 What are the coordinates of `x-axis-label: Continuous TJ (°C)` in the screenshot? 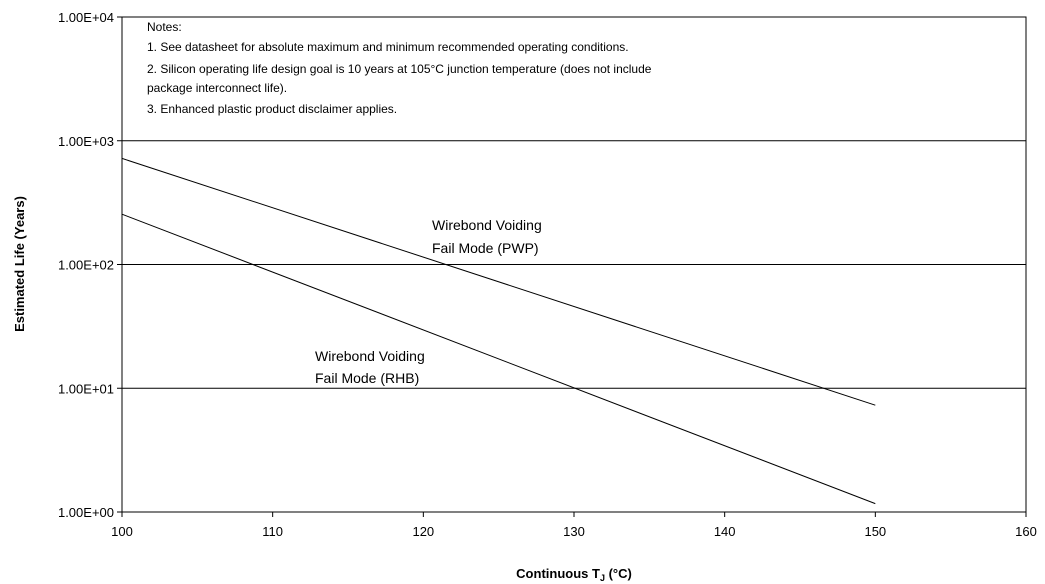 It's located at (574, 574).